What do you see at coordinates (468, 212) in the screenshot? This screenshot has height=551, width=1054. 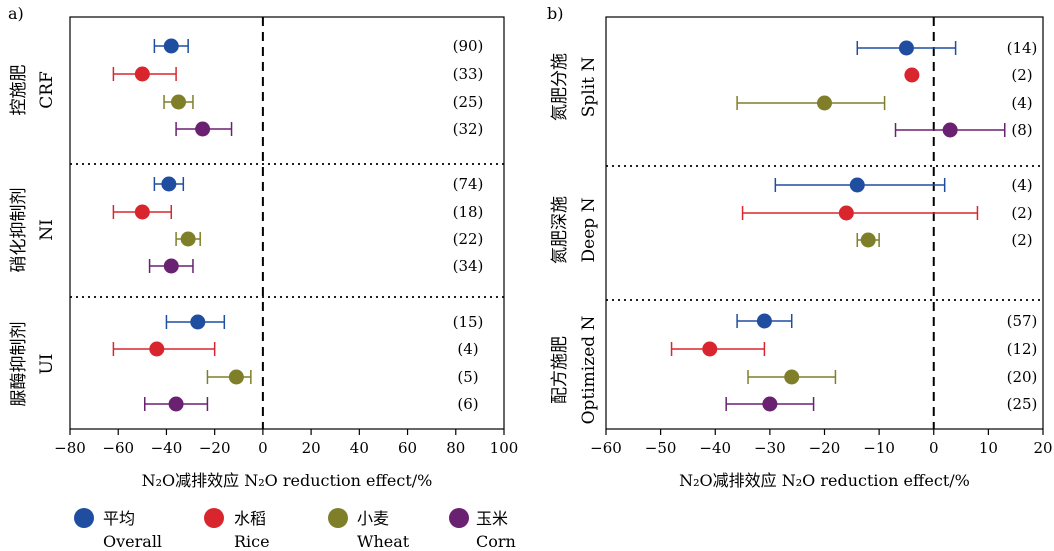 I see `sample-count: (18)` at bounding box center [468, 212].